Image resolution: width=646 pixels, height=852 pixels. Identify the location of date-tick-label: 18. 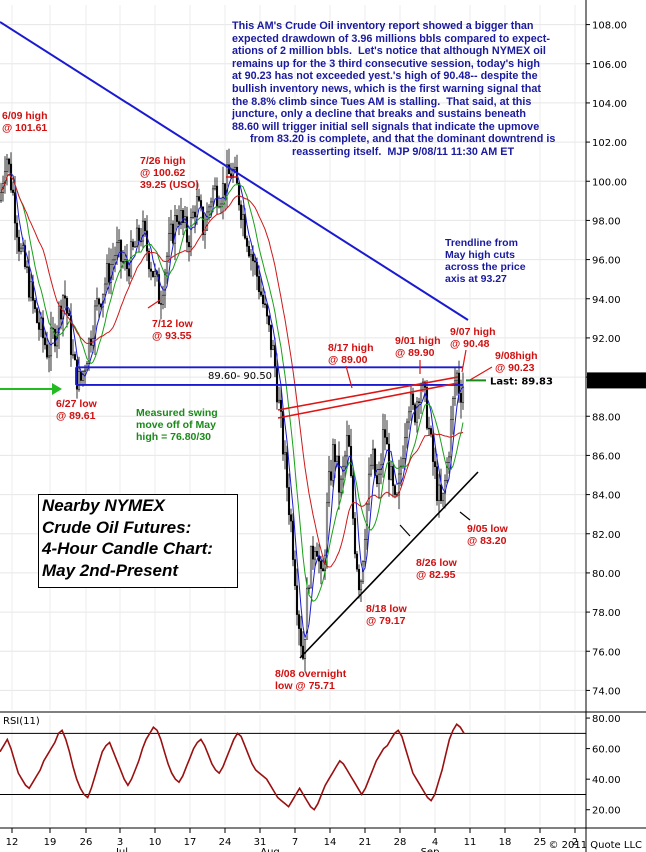
(505, 842).